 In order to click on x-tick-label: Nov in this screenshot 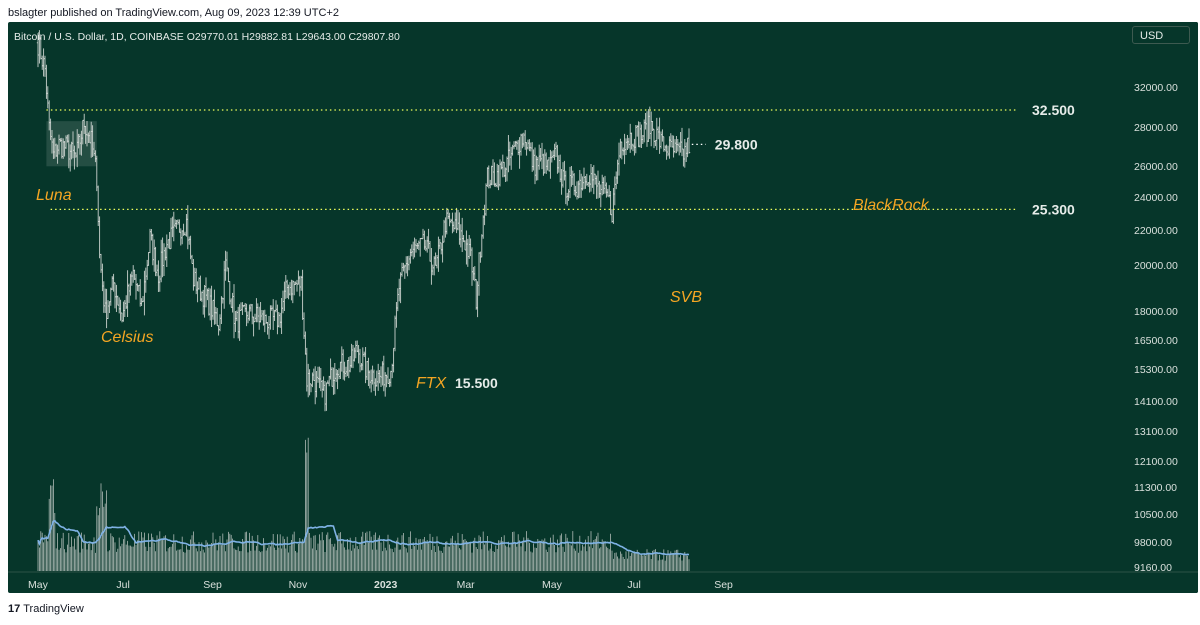, I will do `click(298, 585)`.